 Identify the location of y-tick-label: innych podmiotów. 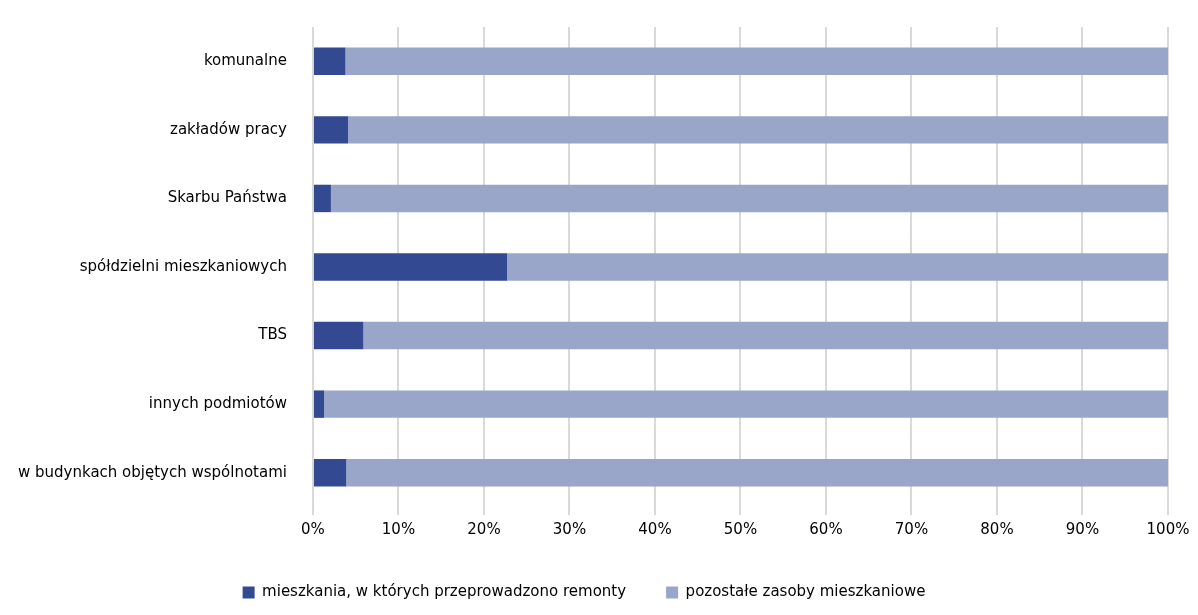
(217, 403).